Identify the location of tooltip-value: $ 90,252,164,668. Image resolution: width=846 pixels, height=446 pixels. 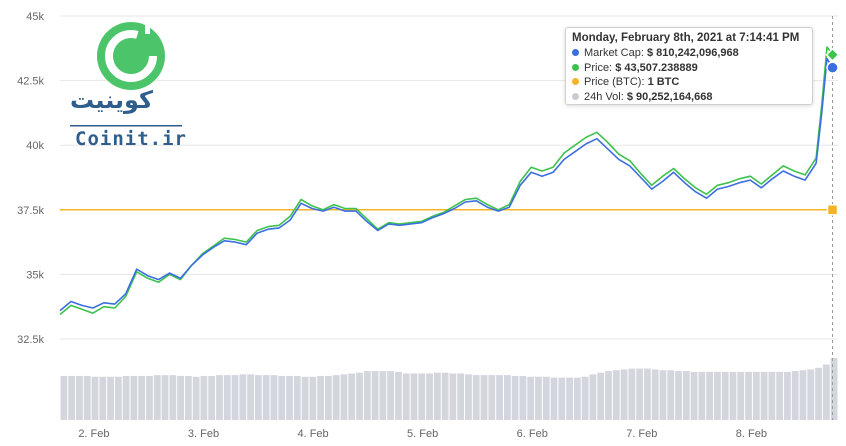
(669, 96).